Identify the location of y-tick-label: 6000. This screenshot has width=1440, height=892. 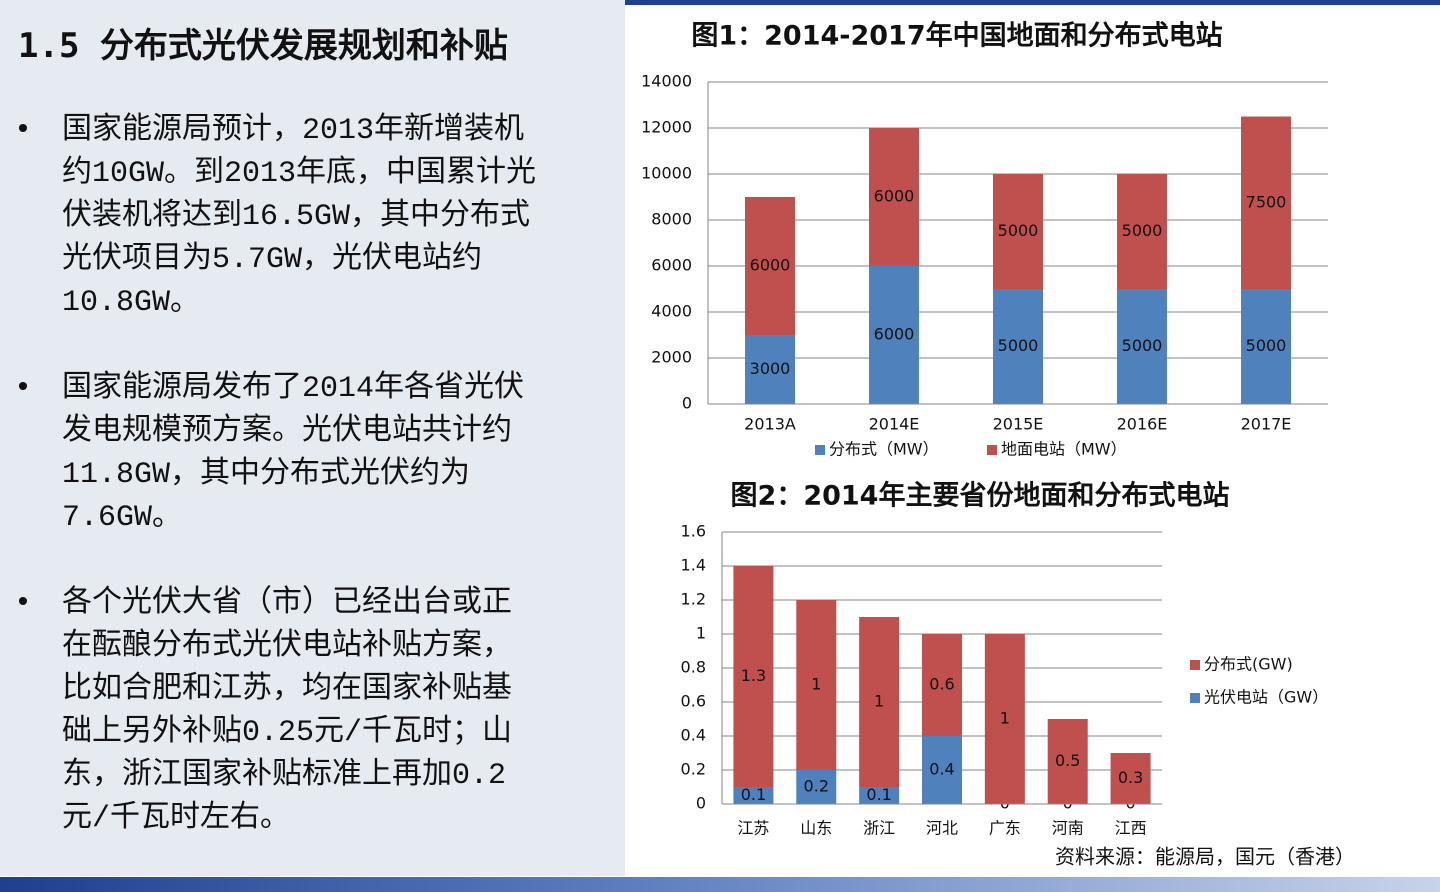
(671, 265).